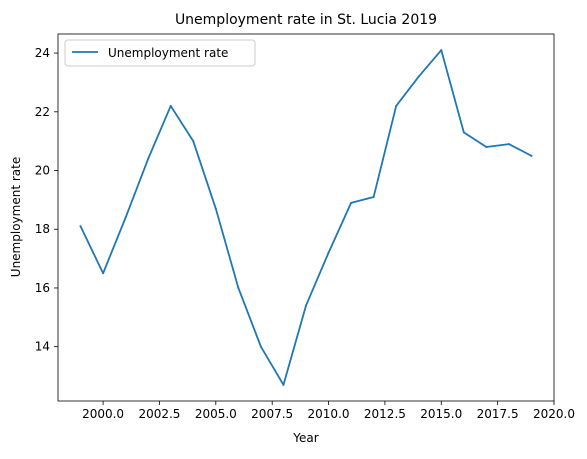 This screenshot has width=587, height=459. Describe the element at coordinates (498, 414) in the screenshot. I see `x-tick-label: 2017.5` at that location.